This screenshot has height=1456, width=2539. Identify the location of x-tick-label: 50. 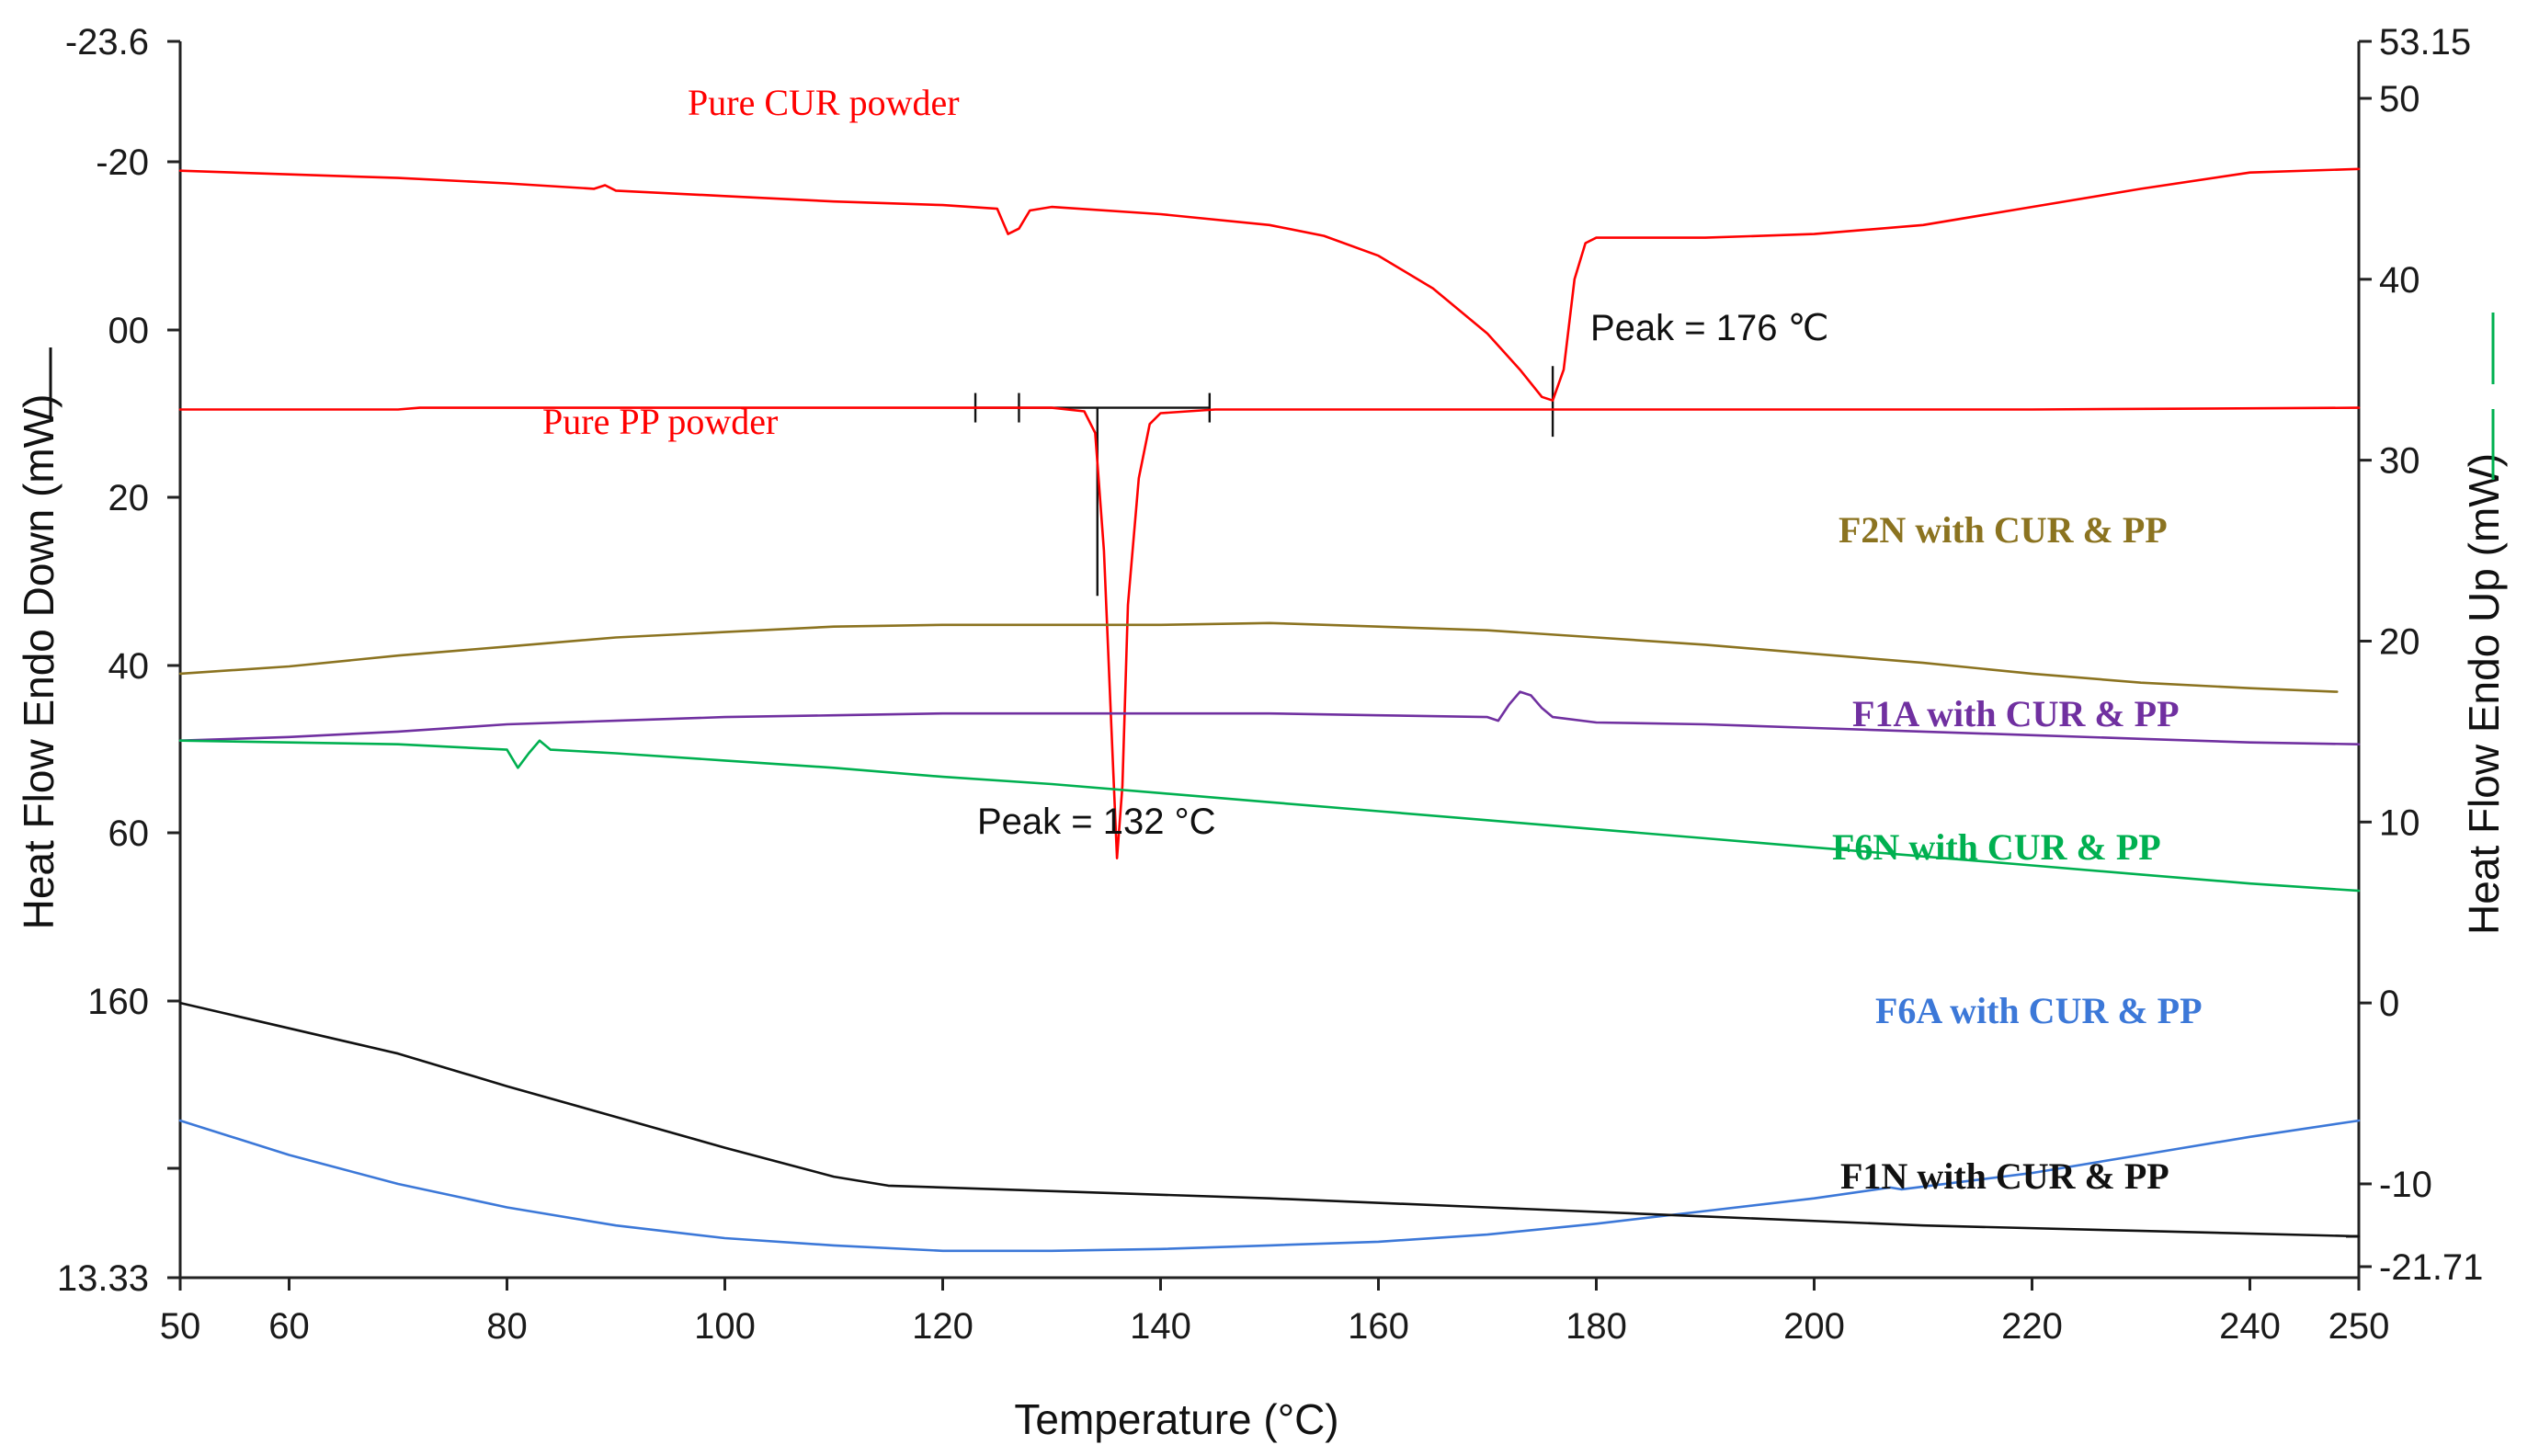
(180, 1326).